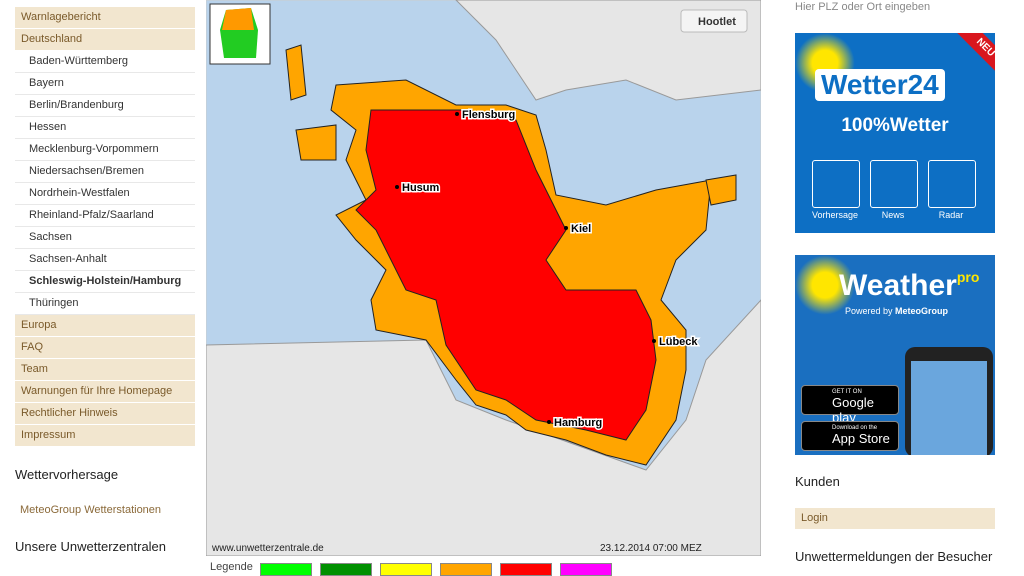 This screenshot has width=1024, height=576. What do you see at coordinates (861, 438) in the screenshot?
I see `apple: App Store` at bounding box center [861, 438].